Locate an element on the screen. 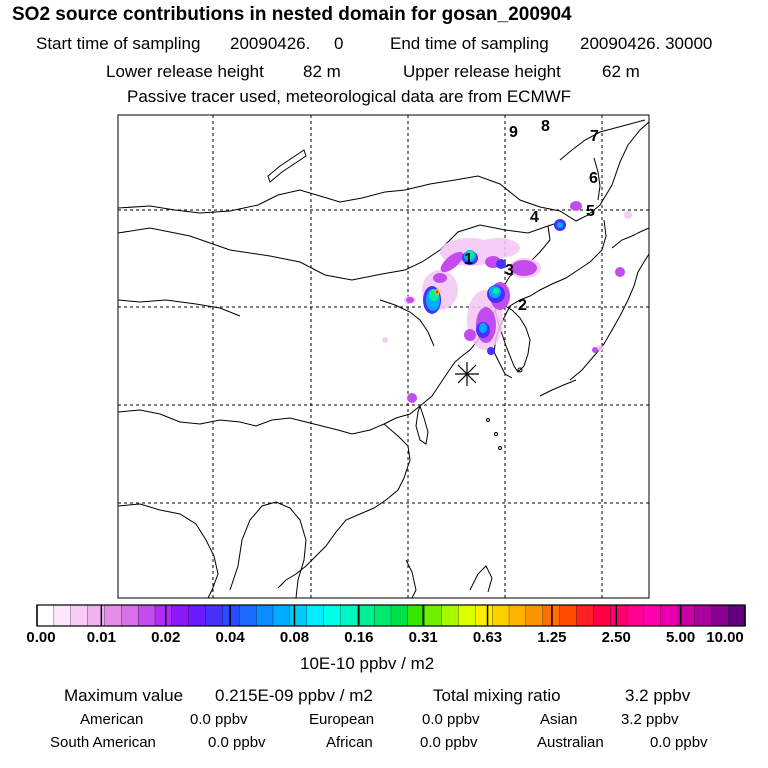  colorbar-tick-label: 0.02 is located at coordinates (166, 637).